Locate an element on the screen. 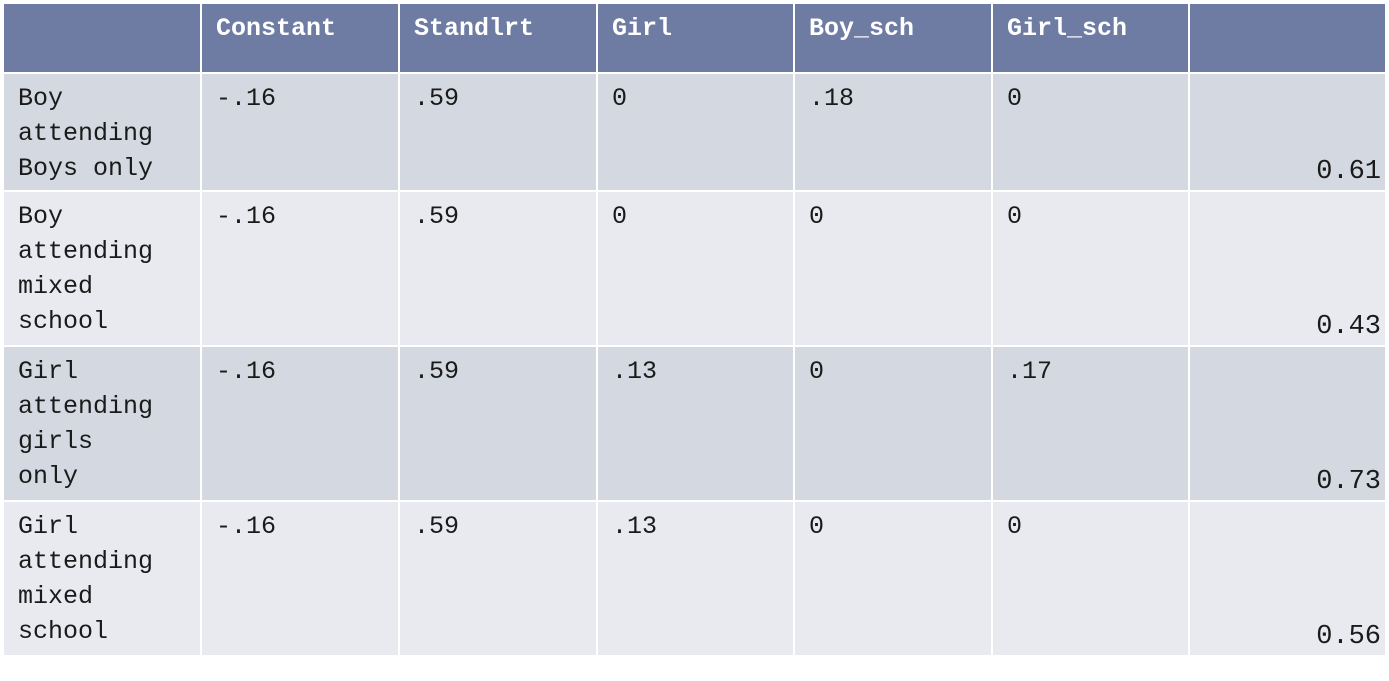 The height and width of the screenshot is (681, 1389). row-label: Boy attending Boys only is located at coordinates (102, 132).